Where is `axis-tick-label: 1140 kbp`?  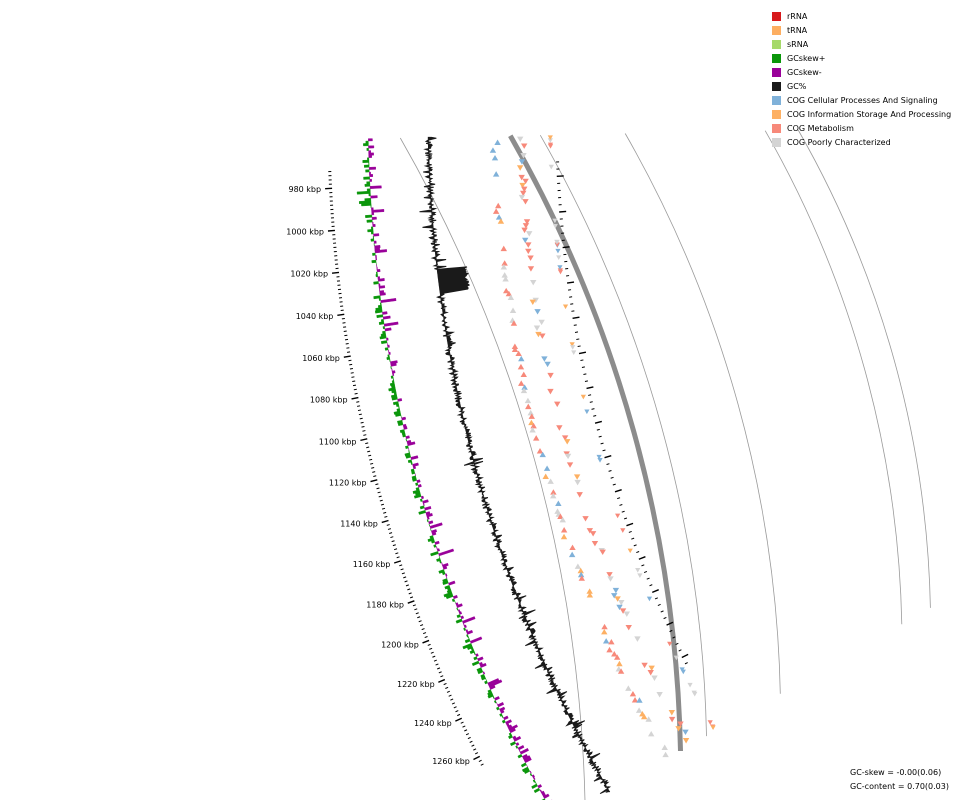
axis-tick-label: 1140 kbp is located at coordinates (359, 524).